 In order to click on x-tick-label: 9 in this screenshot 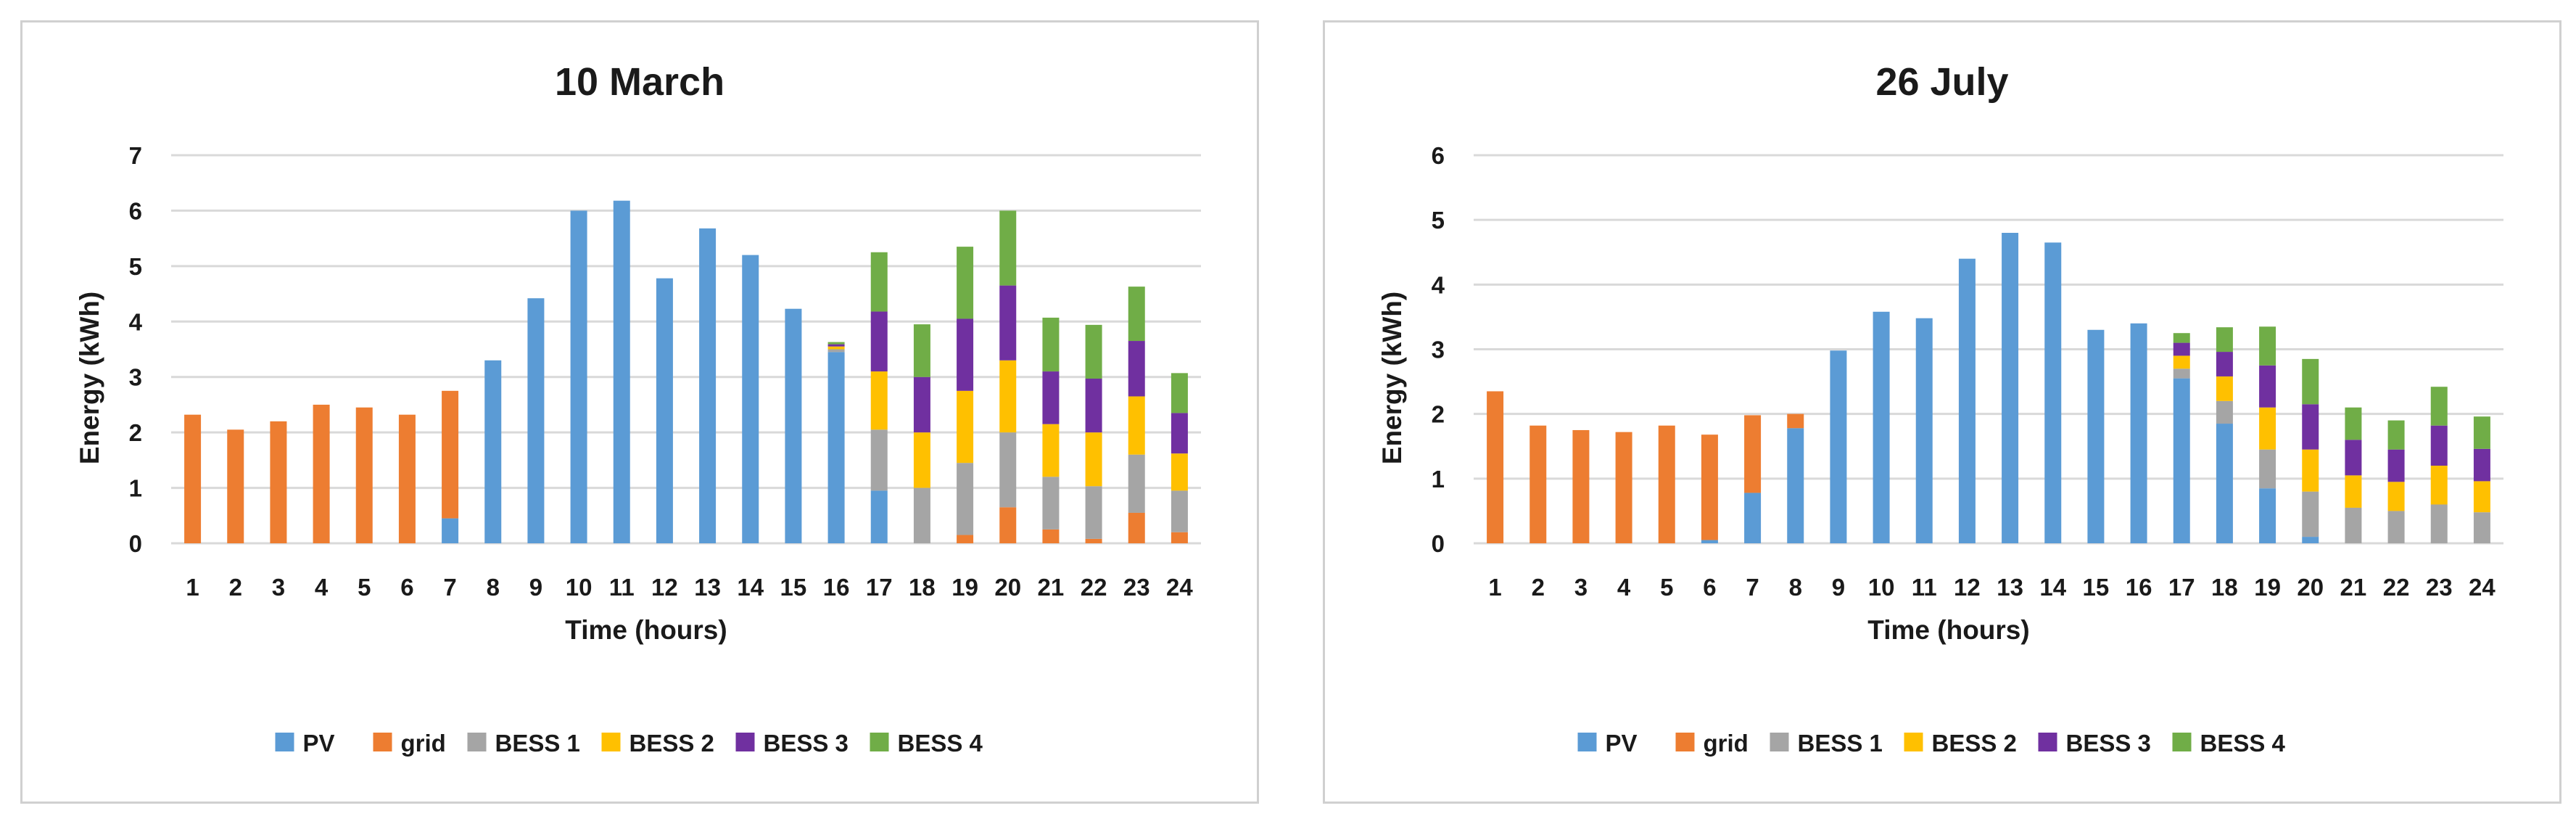, I will do `click(535, 587)`.